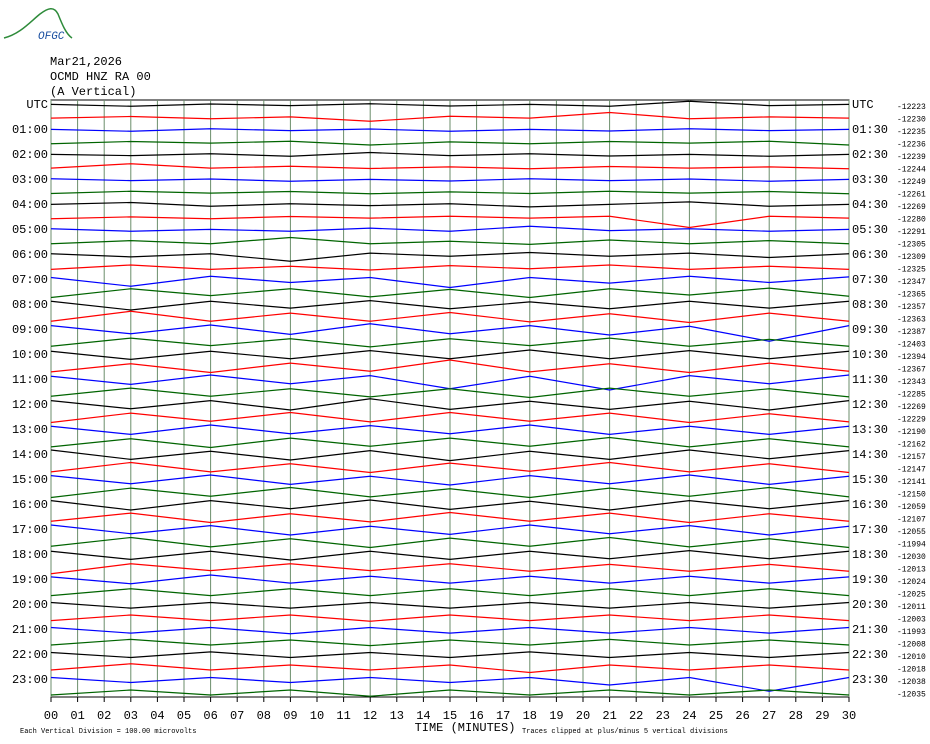  Describe the element at coordinates (911, 307) in the screenshot. I see `trace-offset: -12357` at that location.